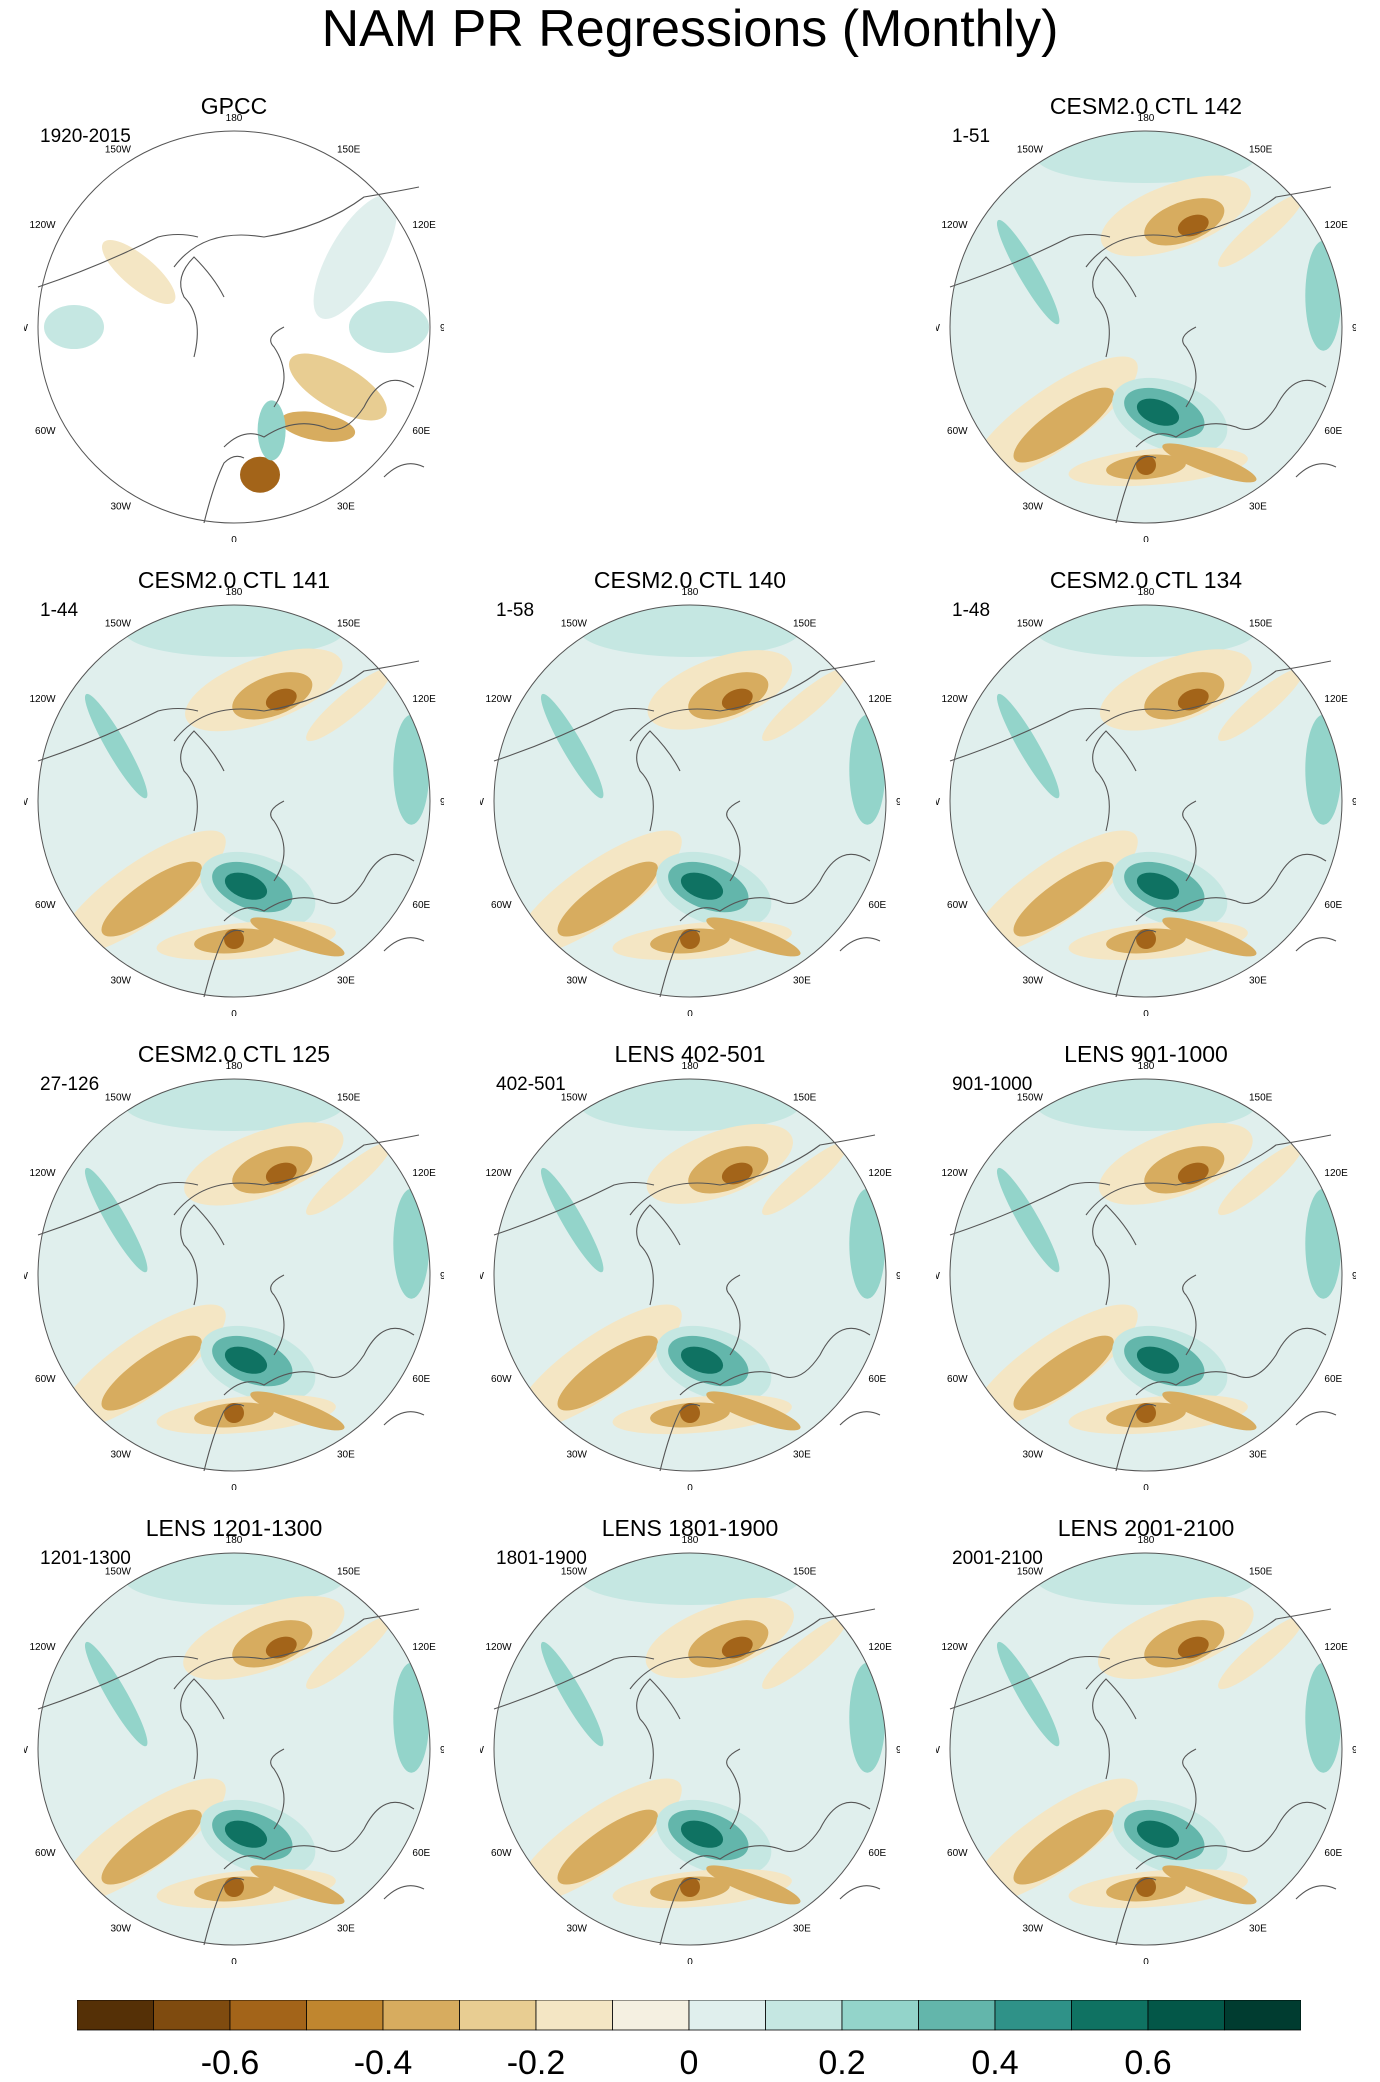 The height and width of the screenshot is (2082, 1380). I want to click on panel-title: CESM2.0 CTL 141, so click(234, 580).